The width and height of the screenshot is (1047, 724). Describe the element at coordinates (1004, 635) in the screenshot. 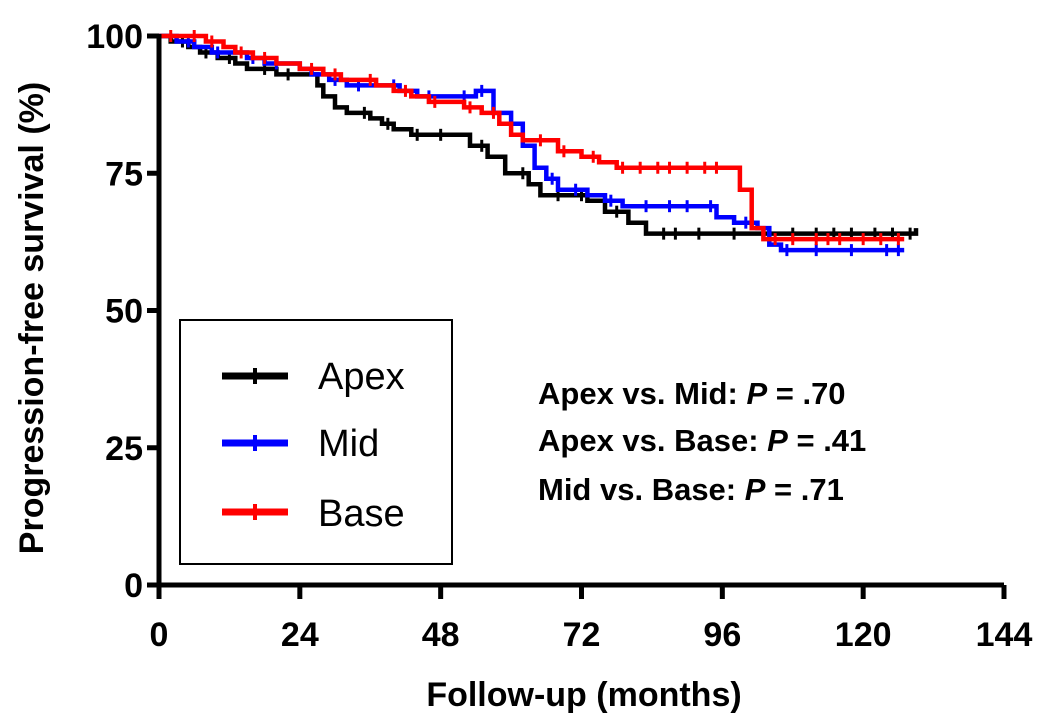

I see `x-tick-label: 144` at that location.